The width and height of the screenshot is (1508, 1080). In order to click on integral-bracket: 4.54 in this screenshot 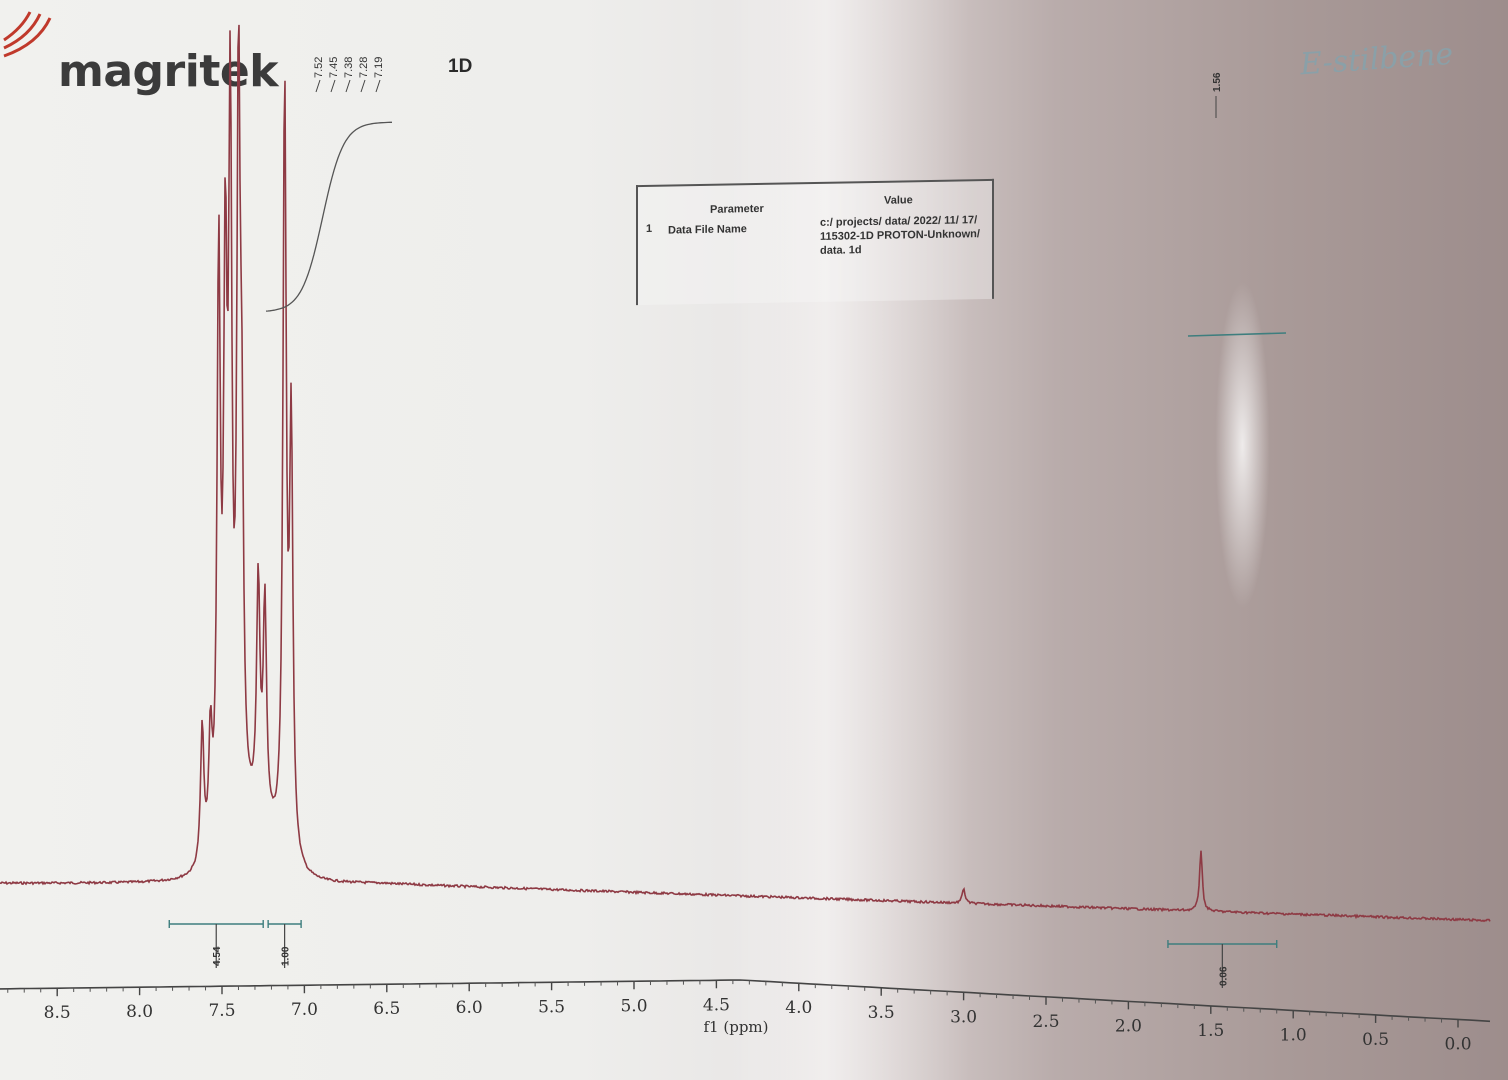, I will do `click(216, 944)`.